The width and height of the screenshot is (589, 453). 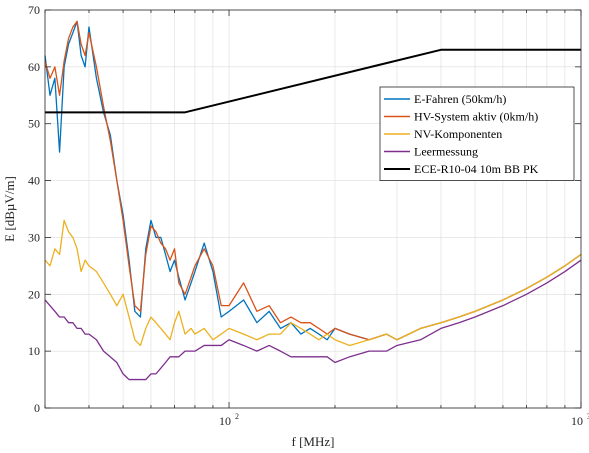 I want to click on x-tick-label-exponent: 3, so click(x=588, y=416).